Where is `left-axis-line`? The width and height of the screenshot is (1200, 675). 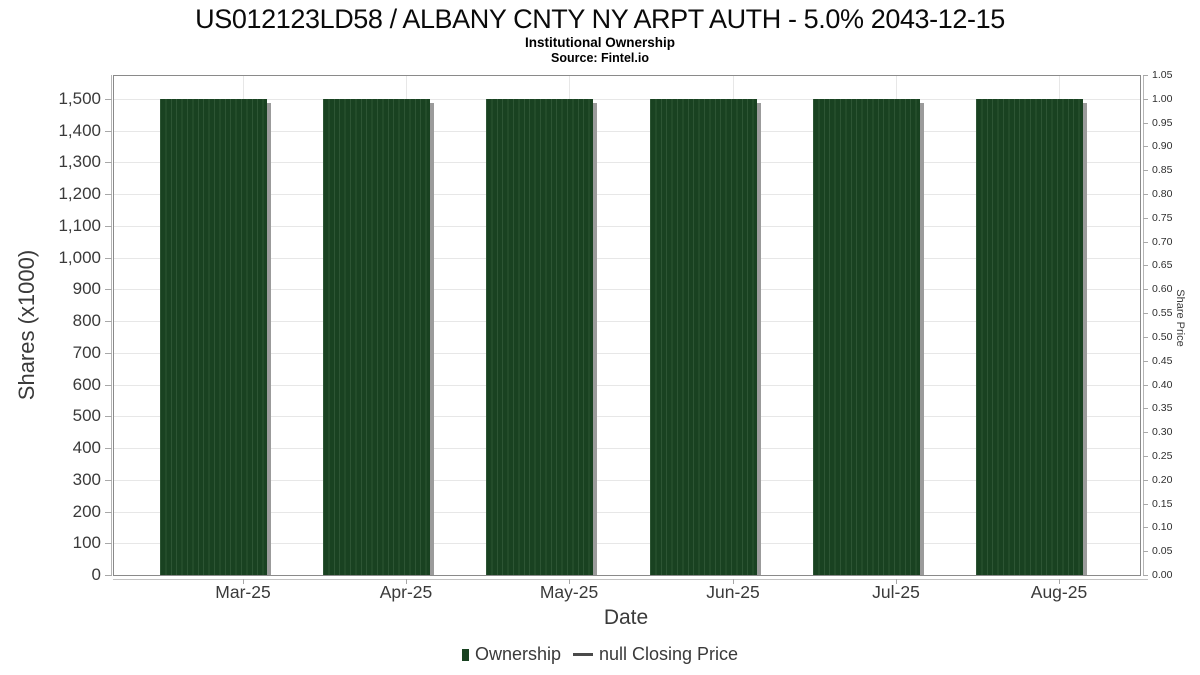
left-axis-line is located at coordinates (111, 325).